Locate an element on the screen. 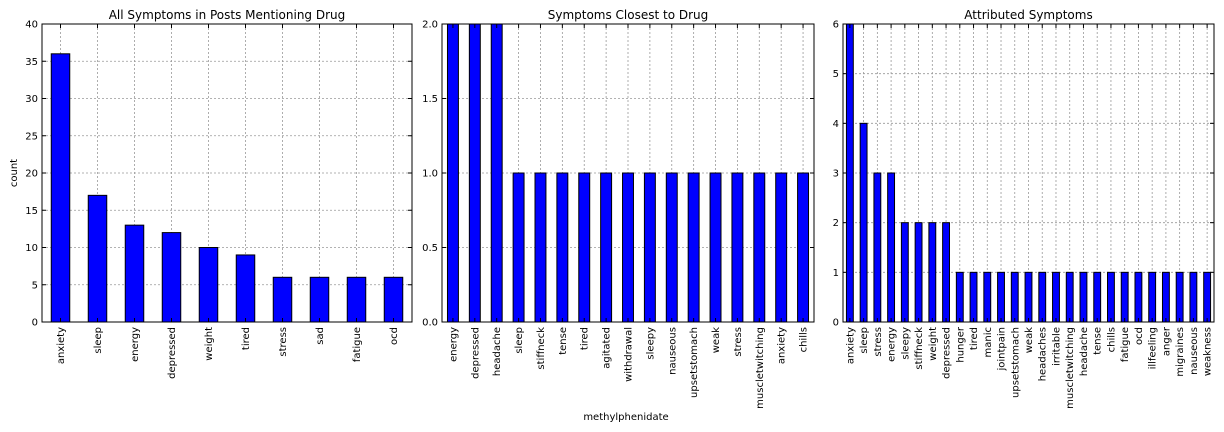 The image size is (1224, 432). bar-sad is located at coordinates (319, 299).